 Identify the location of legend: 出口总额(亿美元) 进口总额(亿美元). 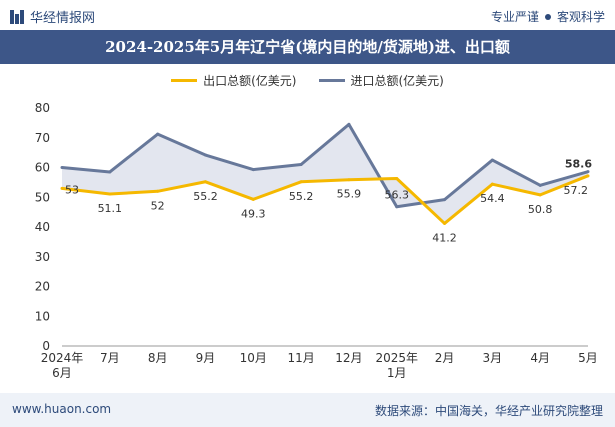
(307, 80).